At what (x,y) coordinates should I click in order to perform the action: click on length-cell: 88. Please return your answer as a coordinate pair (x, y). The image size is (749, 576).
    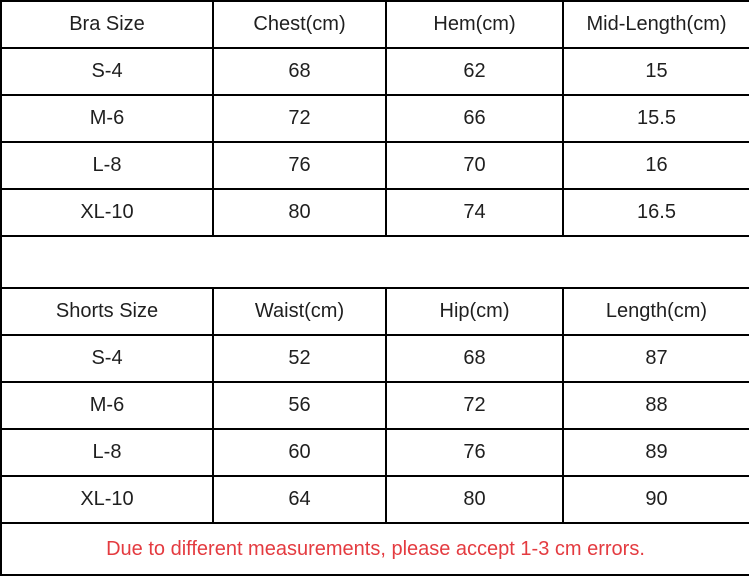
    Looking at the image, I should click on (655, 405).